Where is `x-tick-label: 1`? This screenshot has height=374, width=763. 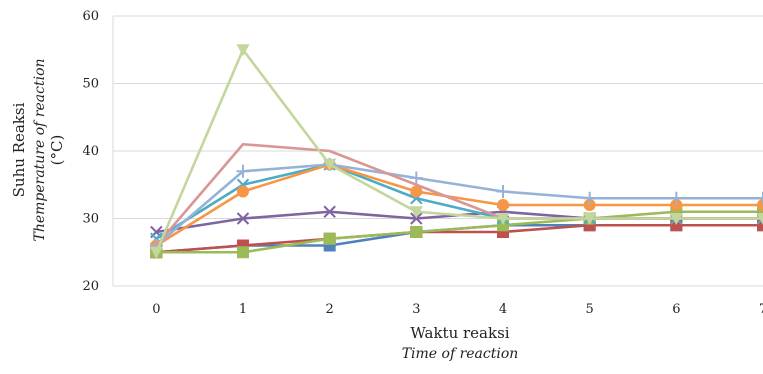
x-tick-label: 1 is located at coordinates (243, 309).